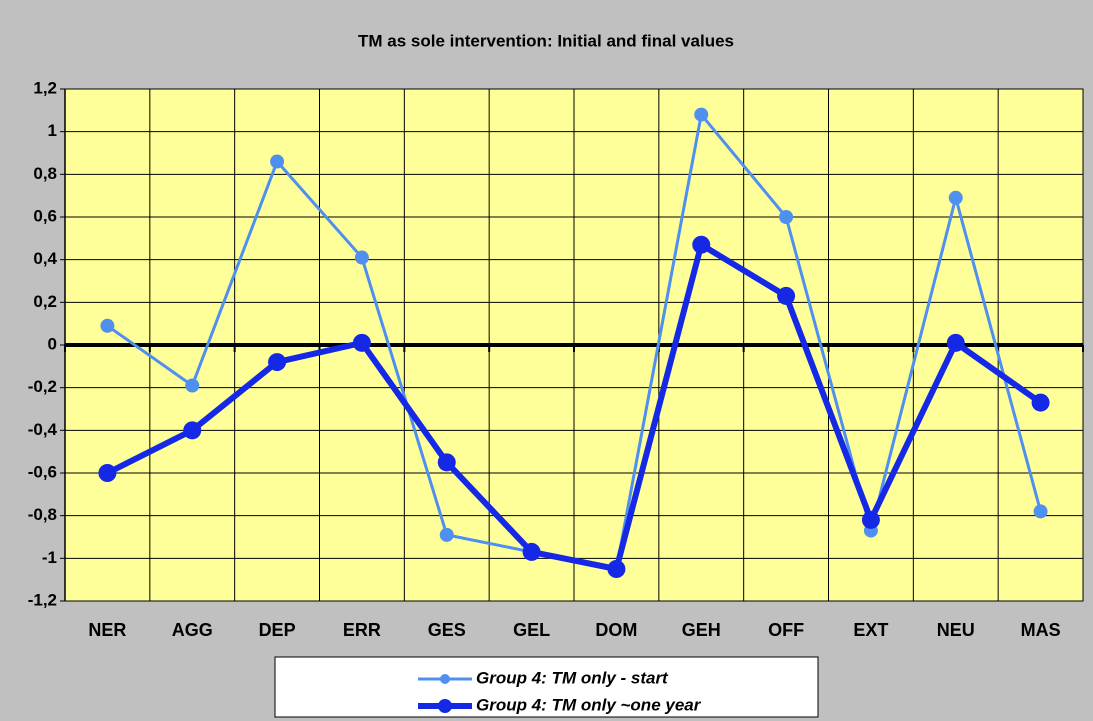 This screenshot has height=721, width=1093. I want to click on x-tick-label: DEP, so click(277, 630).